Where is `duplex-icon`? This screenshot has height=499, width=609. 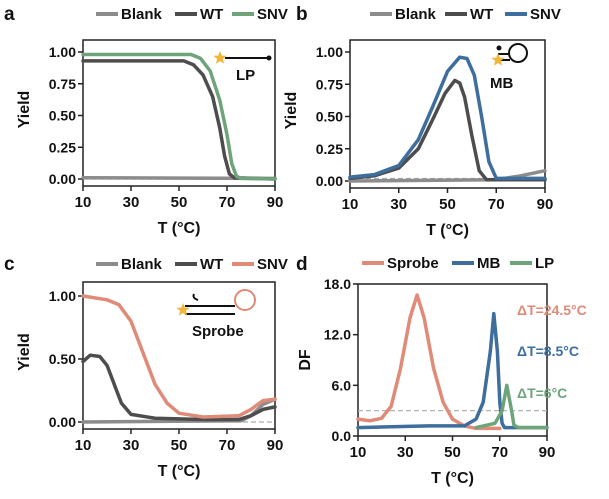 duplex-icon is located at coordinates (210, 310).